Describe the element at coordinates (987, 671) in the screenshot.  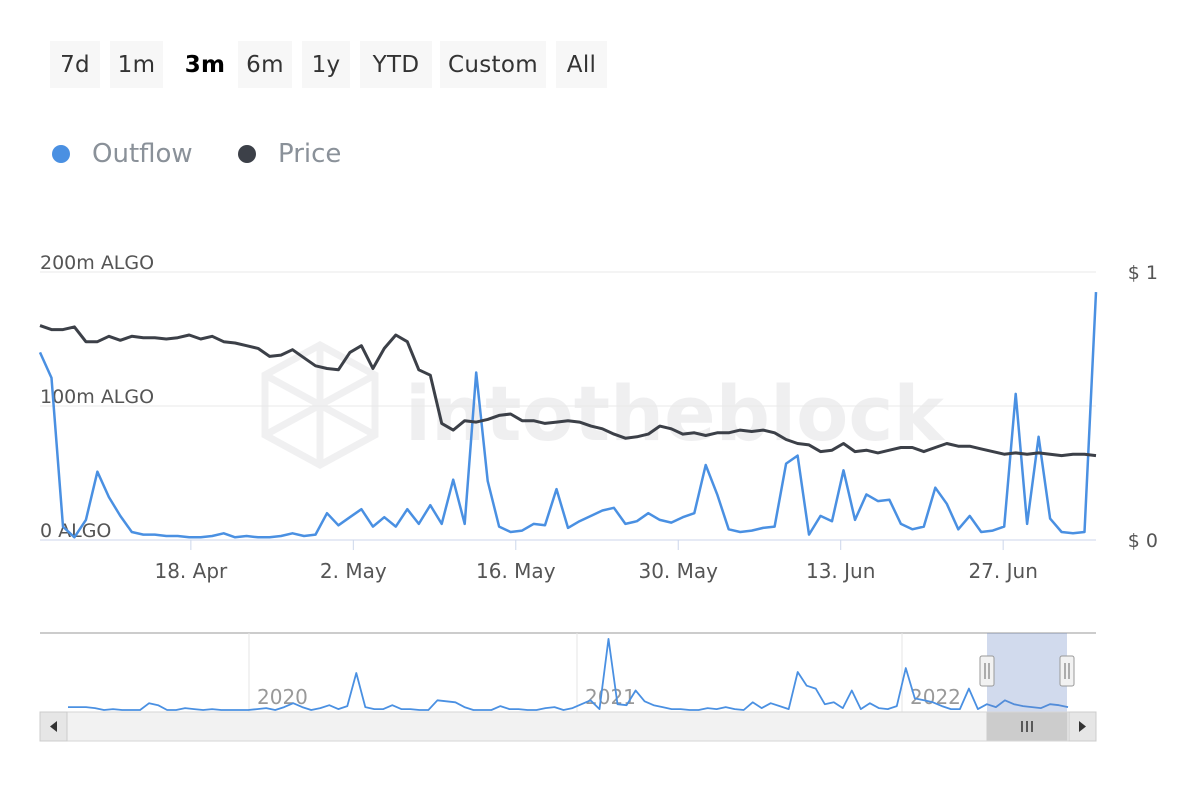
I see `navigator-left-handle` at that location.